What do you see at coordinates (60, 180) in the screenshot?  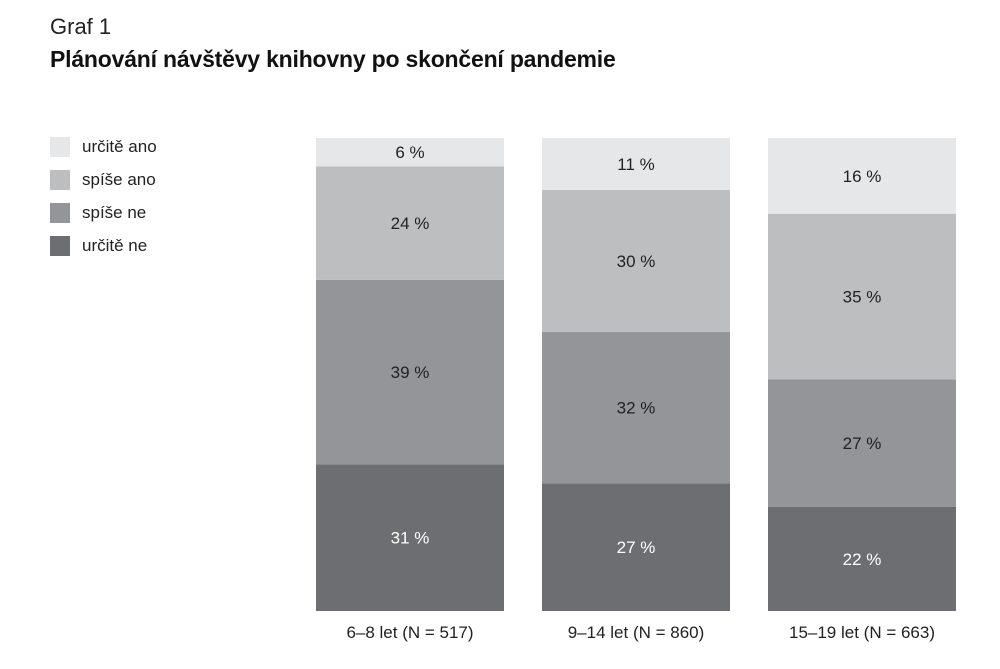 I see `legend-swatch-spise-ano` at bounding box center [60, 180].